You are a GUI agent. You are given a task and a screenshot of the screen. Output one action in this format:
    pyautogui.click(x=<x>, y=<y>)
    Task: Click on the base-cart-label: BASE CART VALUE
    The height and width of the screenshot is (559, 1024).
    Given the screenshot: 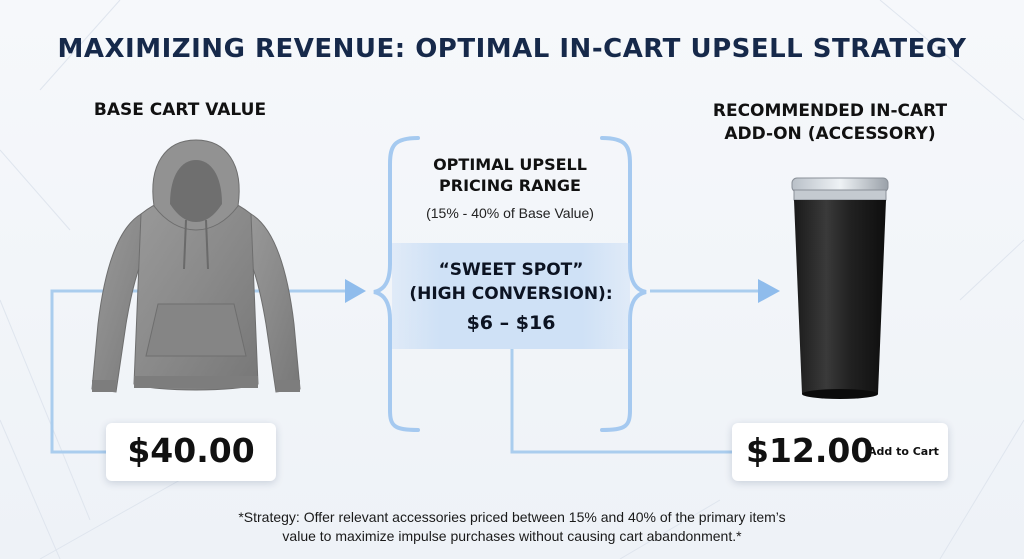 What is the action you would take?
    pyautogui.click(x=180, y=110)
    